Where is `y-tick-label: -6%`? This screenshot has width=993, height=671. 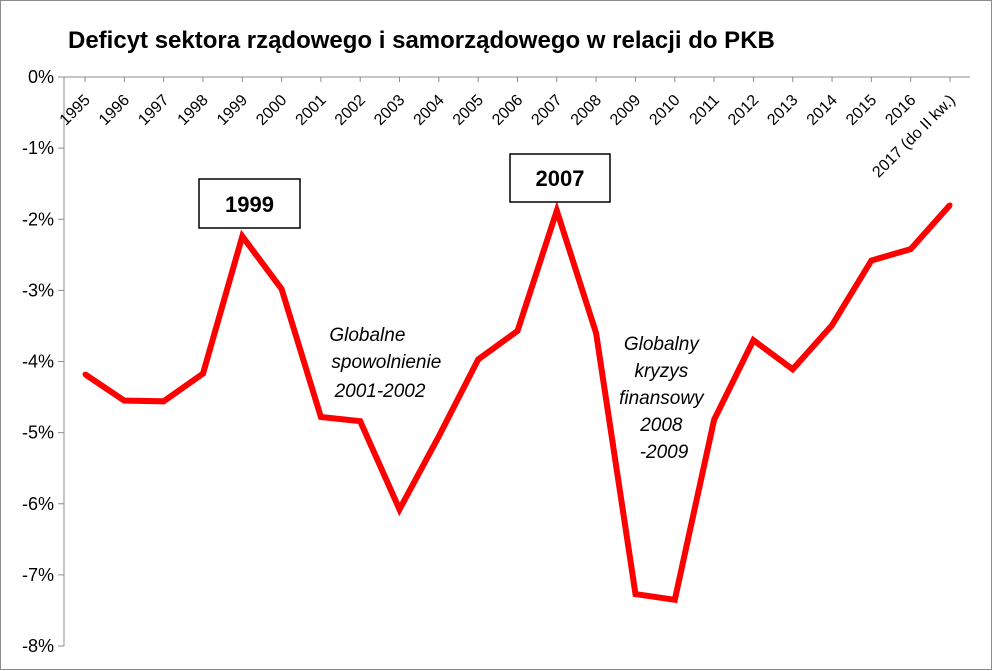
y-tick-label: -6% is located at coordinates (38, 504).